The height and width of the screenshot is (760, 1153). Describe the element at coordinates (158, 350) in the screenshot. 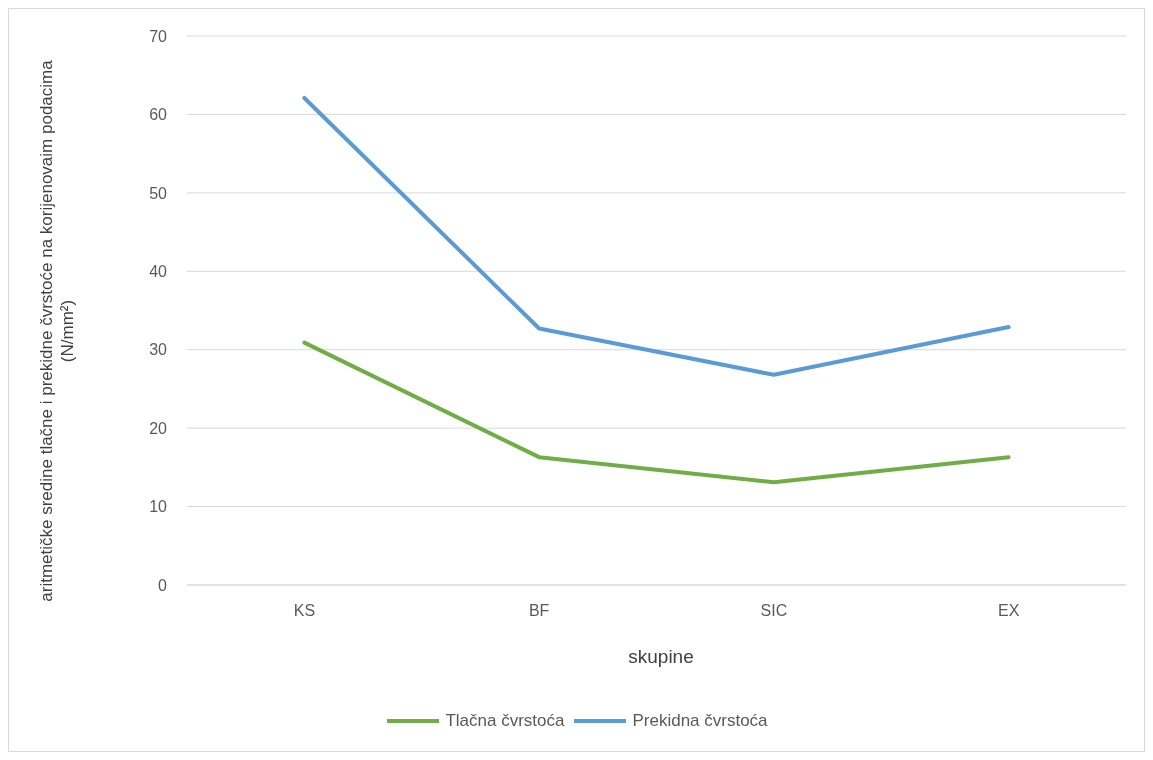

I see `y-tick-label: 30` at that location.